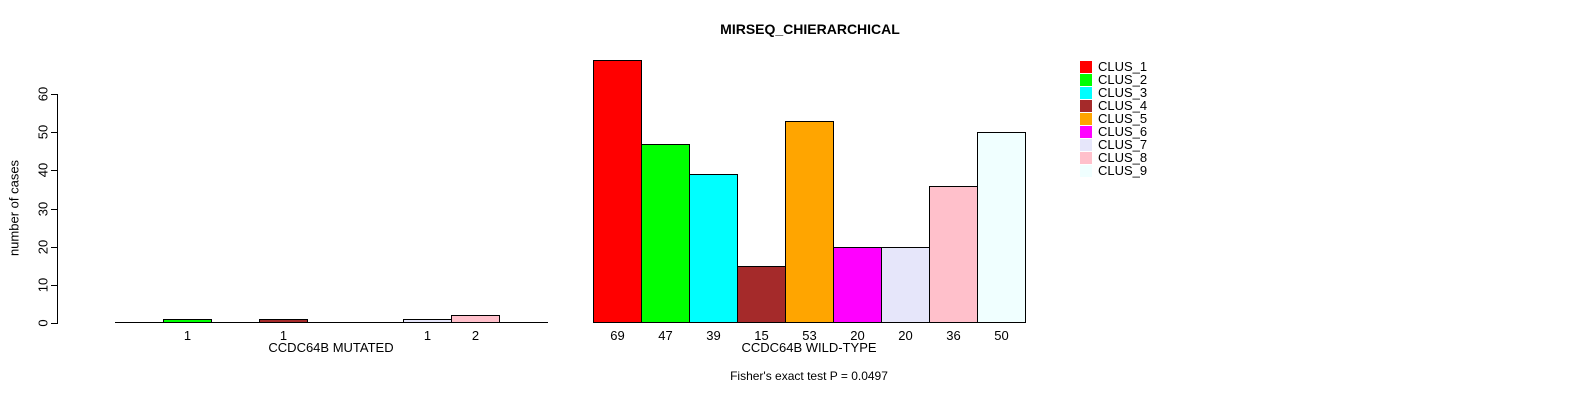  I want to click on legend-label: CLUS_5, so click(1123, 118).